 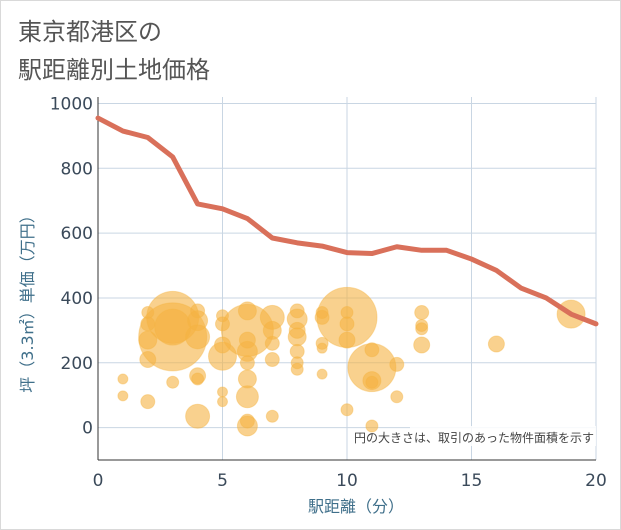 I want to click on x-tick-label-1: 5, so click(x=222, y=481).